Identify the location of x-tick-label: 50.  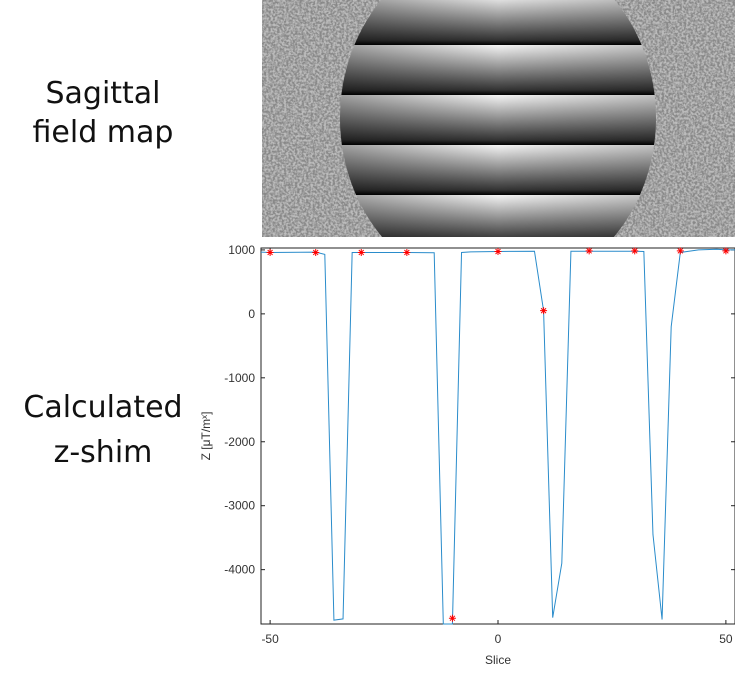
(726, 639).